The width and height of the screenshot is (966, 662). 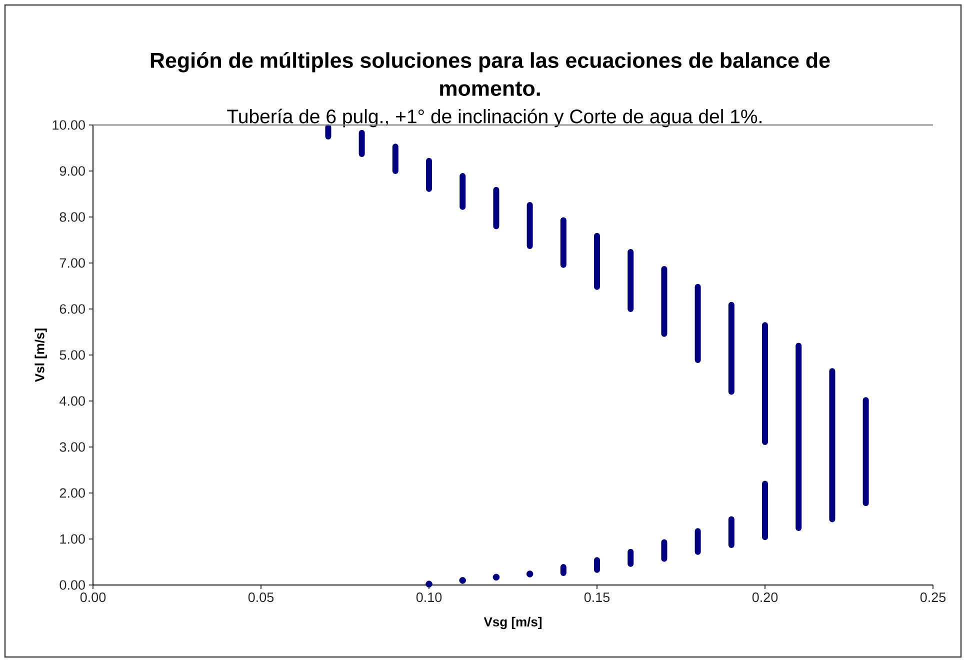 I want to click on y-tick-label: 3.00, so click(x=72, y=447).